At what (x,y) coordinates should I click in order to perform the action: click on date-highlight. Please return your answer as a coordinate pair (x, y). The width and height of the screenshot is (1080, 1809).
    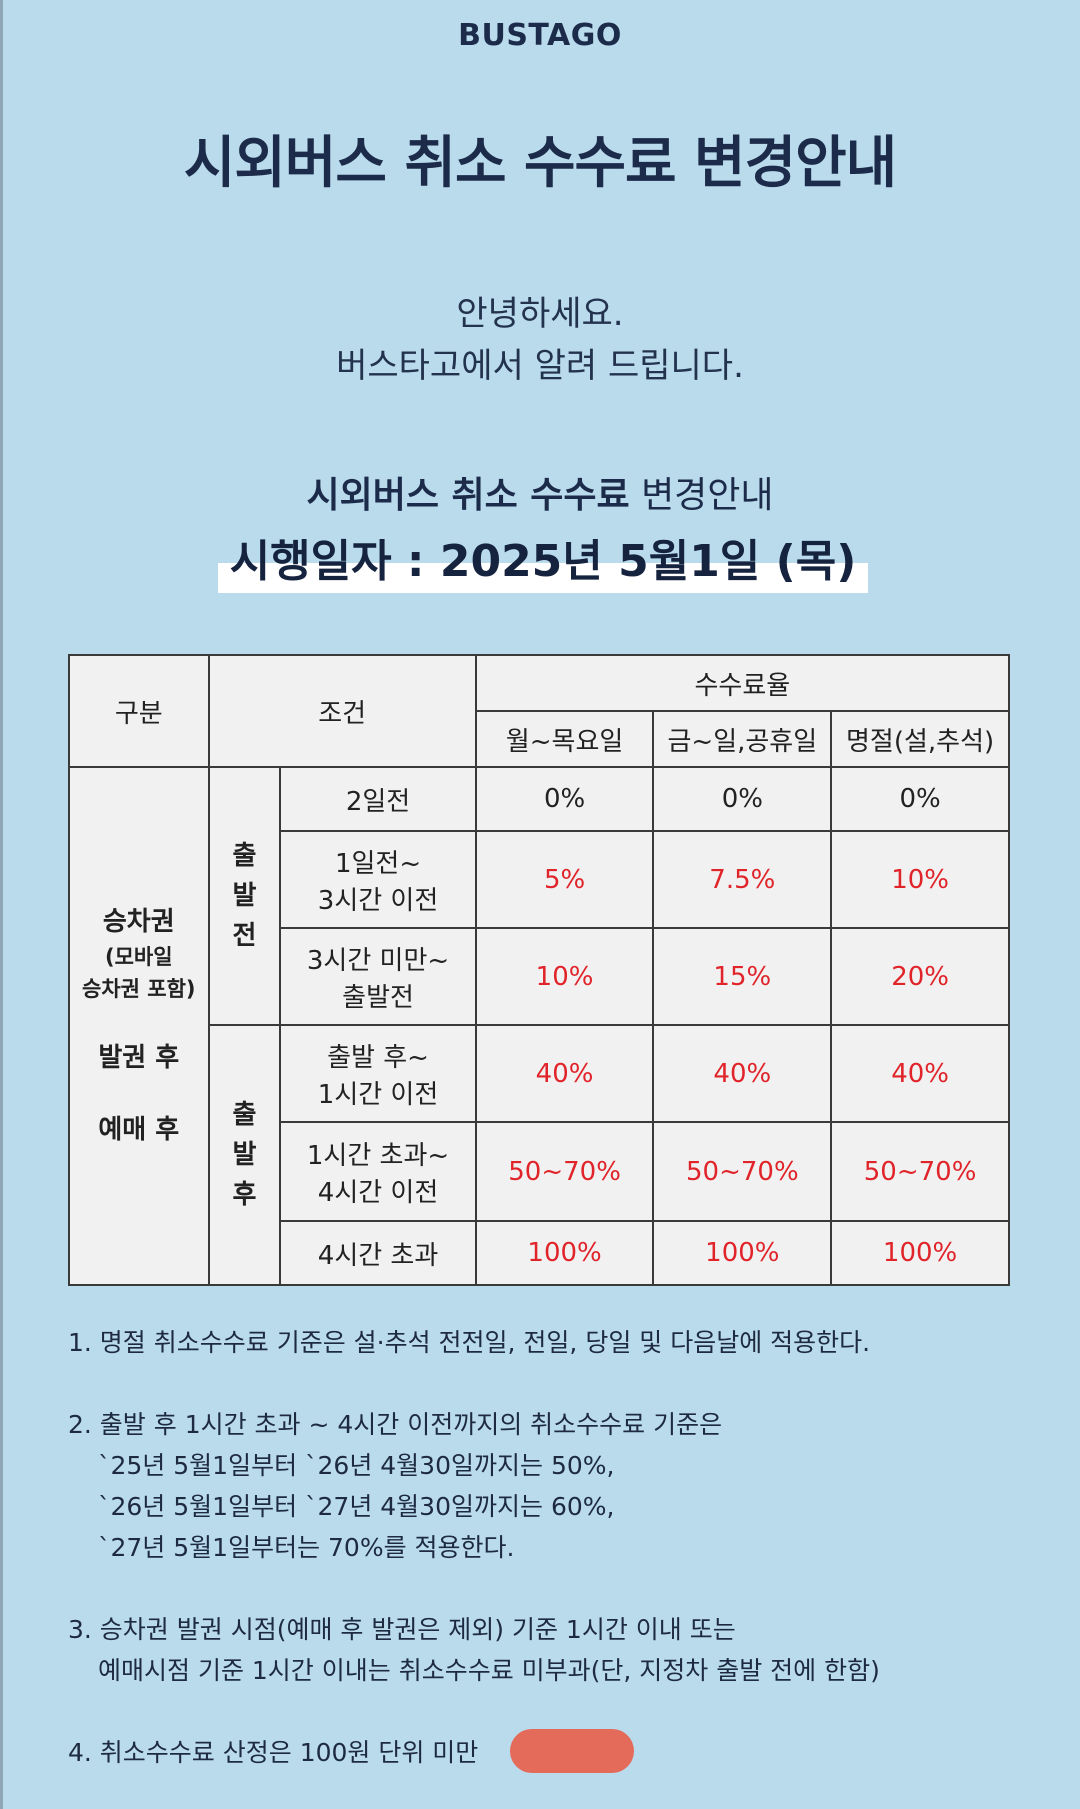
    Looking at the image, I should click on (543, 578).